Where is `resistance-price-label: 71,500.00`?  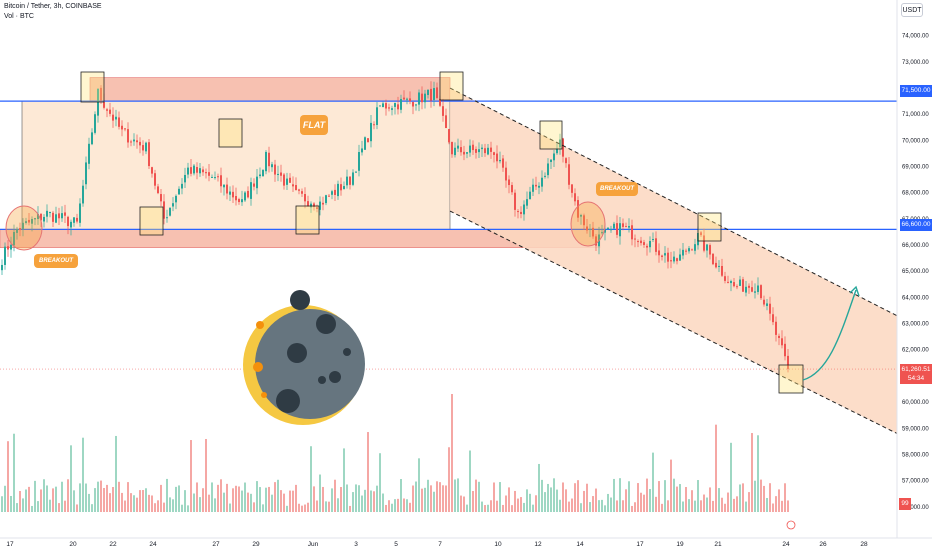
resistance-price-label: 71,500.00 is located at coordinates (916, 91).